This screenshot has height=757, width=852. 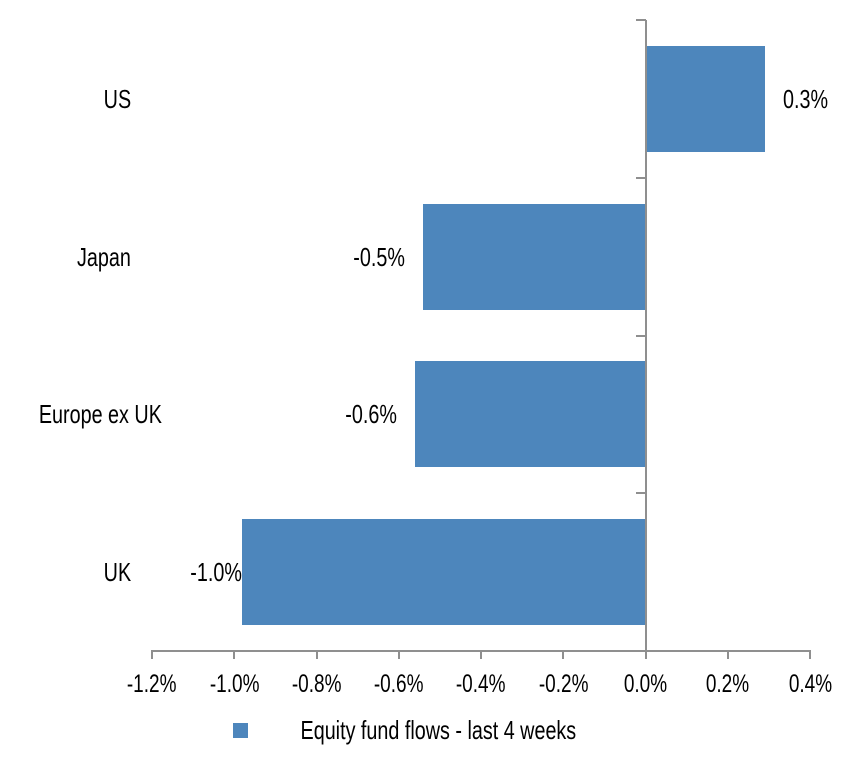 I want to click on x-tick-label: -0.8%, so click(x=317, y=684).